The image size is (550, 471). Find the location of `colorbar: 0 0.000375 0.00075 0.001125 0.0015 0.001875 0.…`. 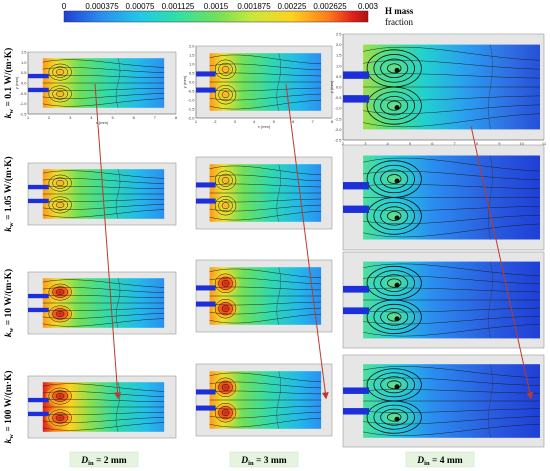

colorbar: 0 0.000375 0.00075 0.001125 0.0015 0.001875 0.… is located at coordinates (238, 14).